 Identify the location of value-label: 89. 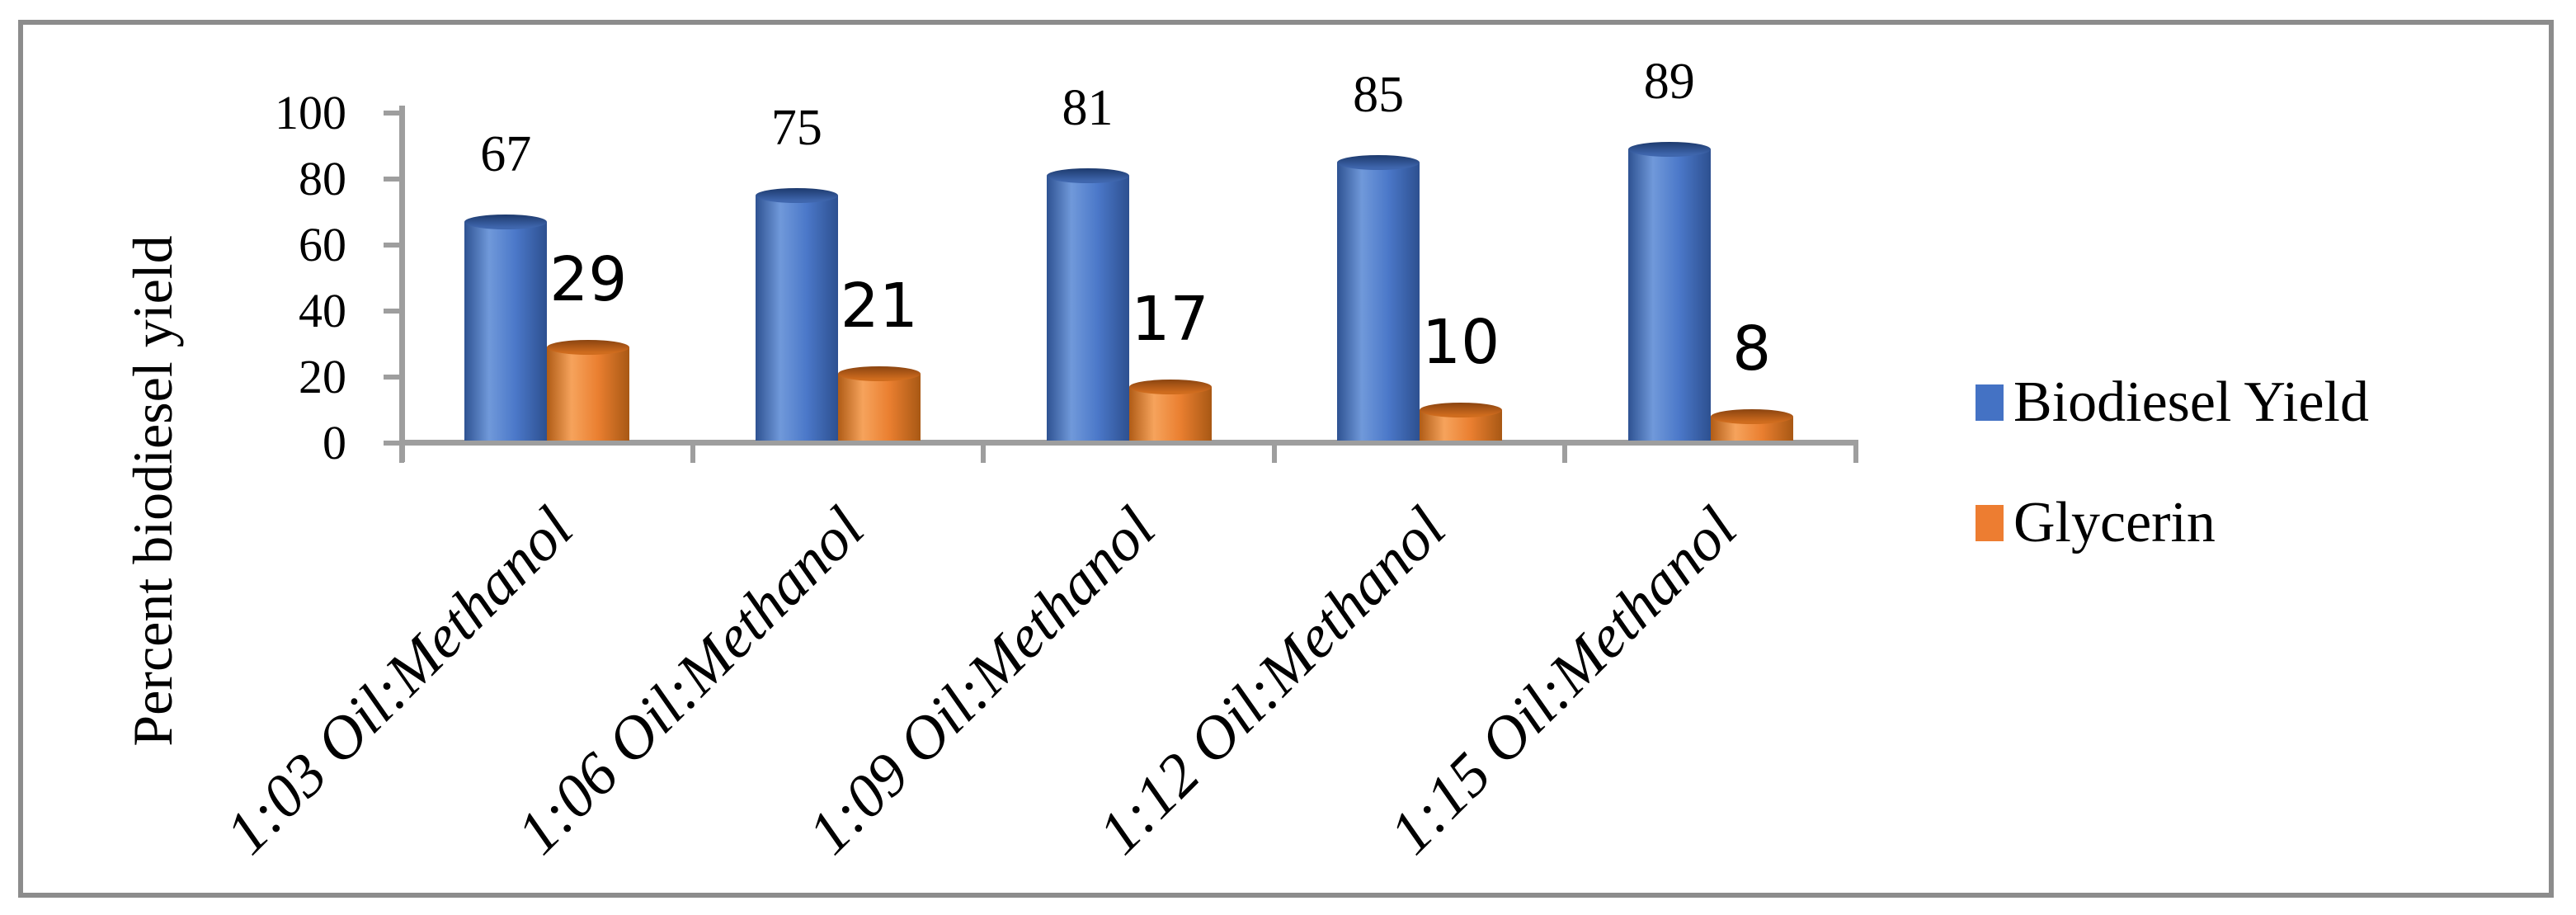
(1669, 82).